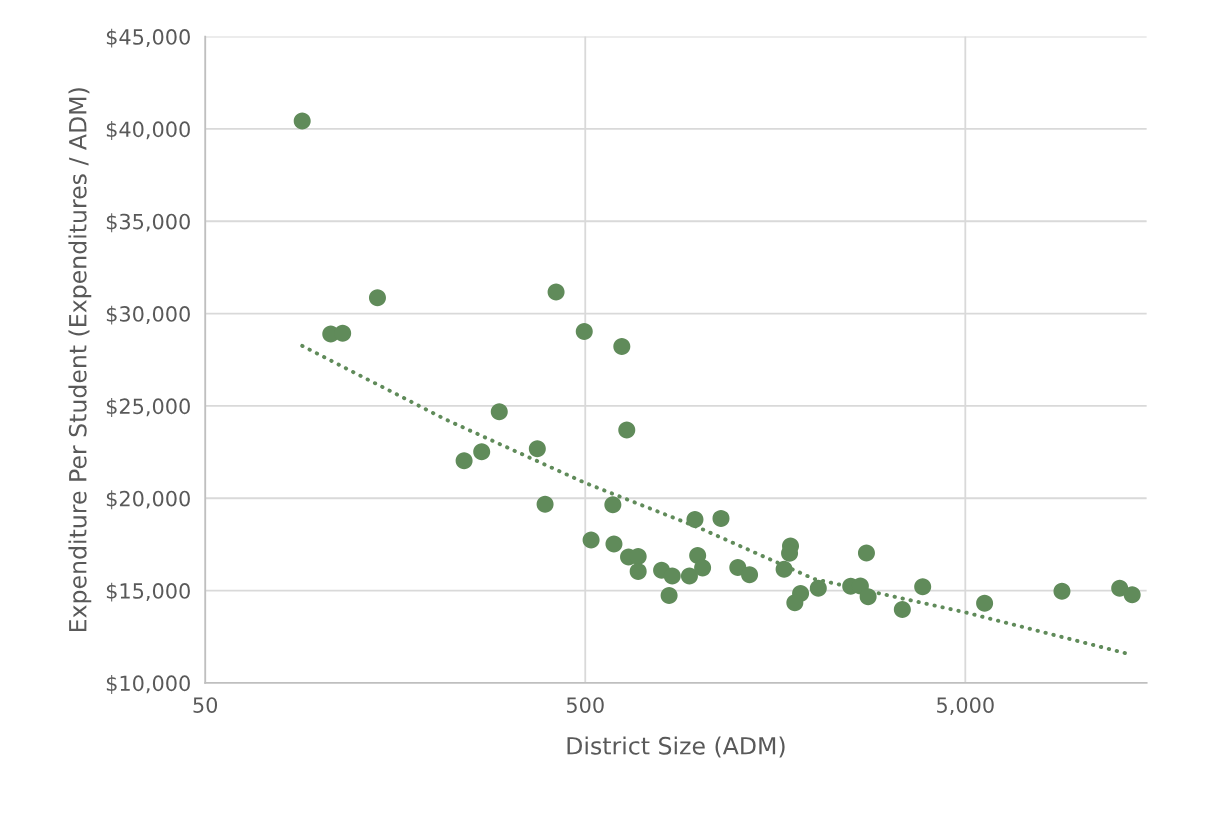 This screenshot has width=1207, height=813. What do you see at coordinates (676, 747) in the screenshot?
I see `x-axis-title: District Size (ADM)` at bounding box center [676, 747].